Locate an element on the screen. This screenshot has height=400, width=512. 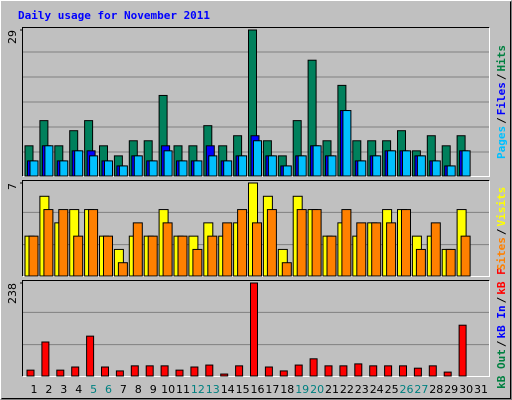
legend-entry: Sites is located at coordinates (501, 253).